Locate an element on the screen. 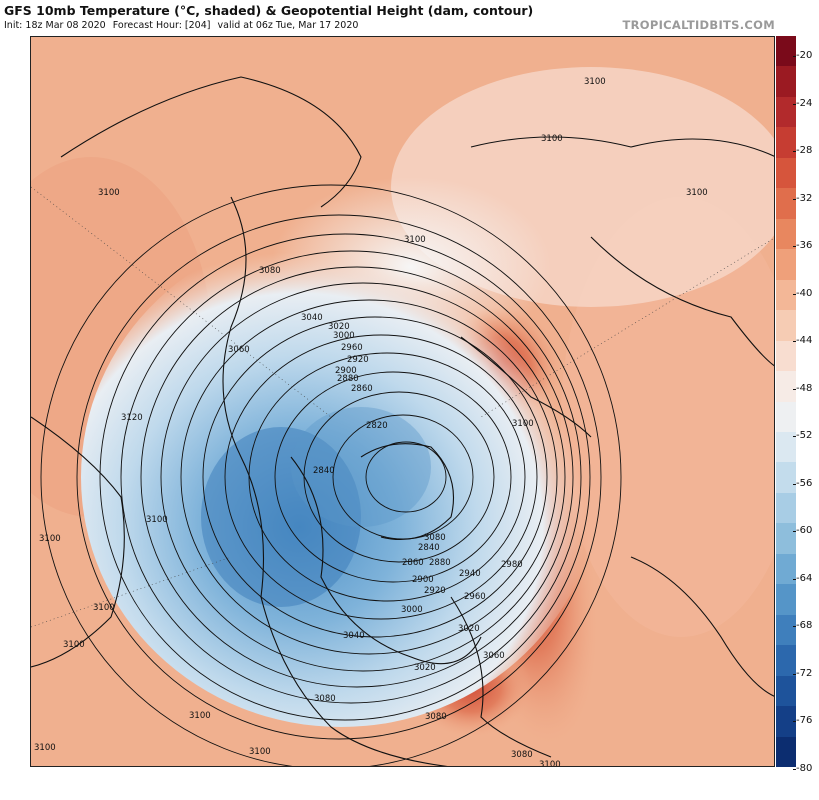 The width and height of the screenshot is (819, 800). colorbar-tick-label: -48 is located at coordinates (802, 388).